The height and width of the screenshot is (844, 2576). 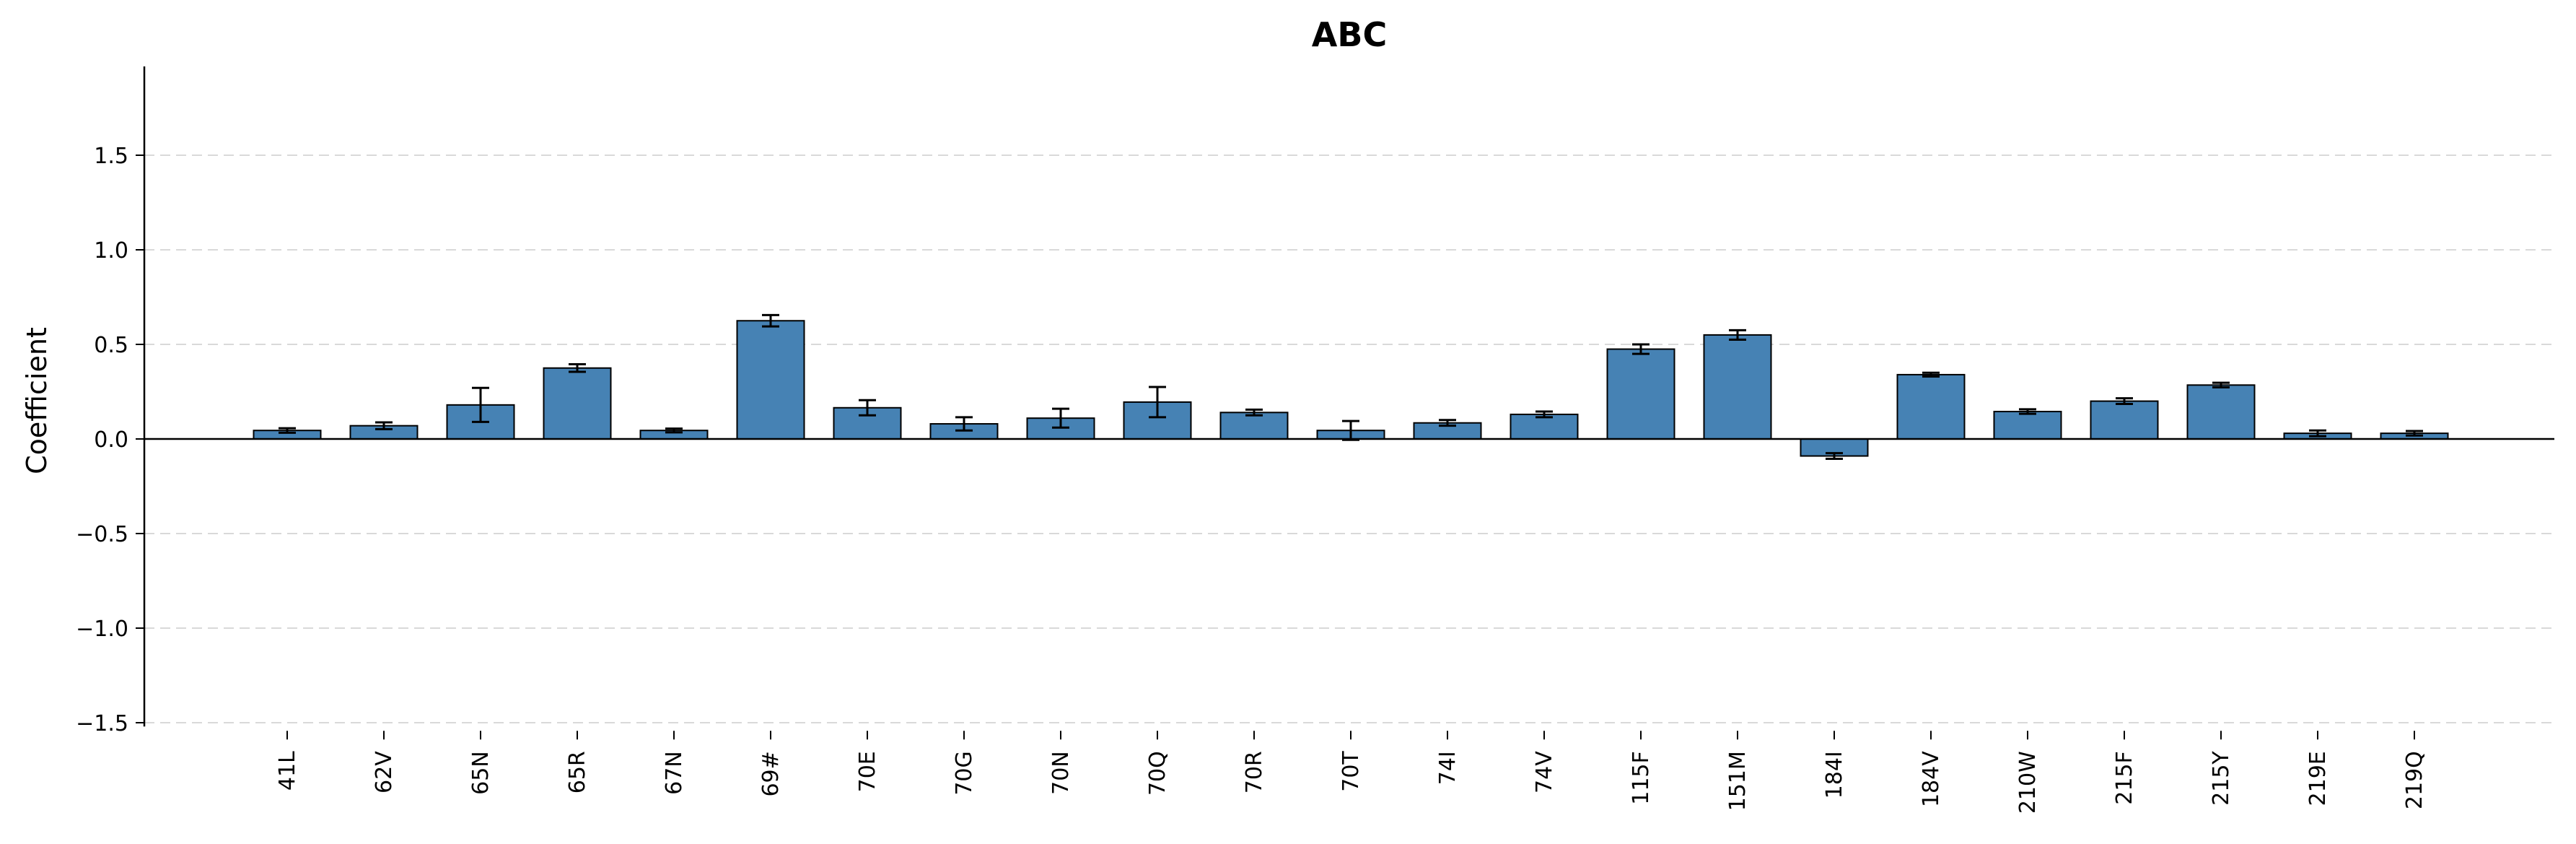 I want to click on x-tick-label: 215F, so click(x=2124, y=778).